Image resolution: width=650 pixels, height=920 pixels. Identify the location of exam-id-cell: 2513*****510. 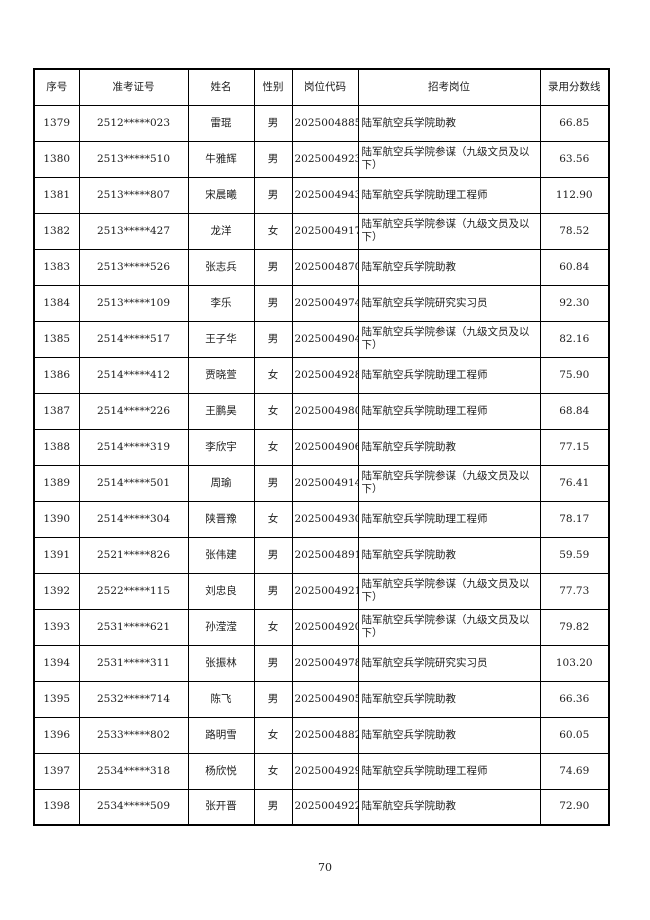
(133, 159).